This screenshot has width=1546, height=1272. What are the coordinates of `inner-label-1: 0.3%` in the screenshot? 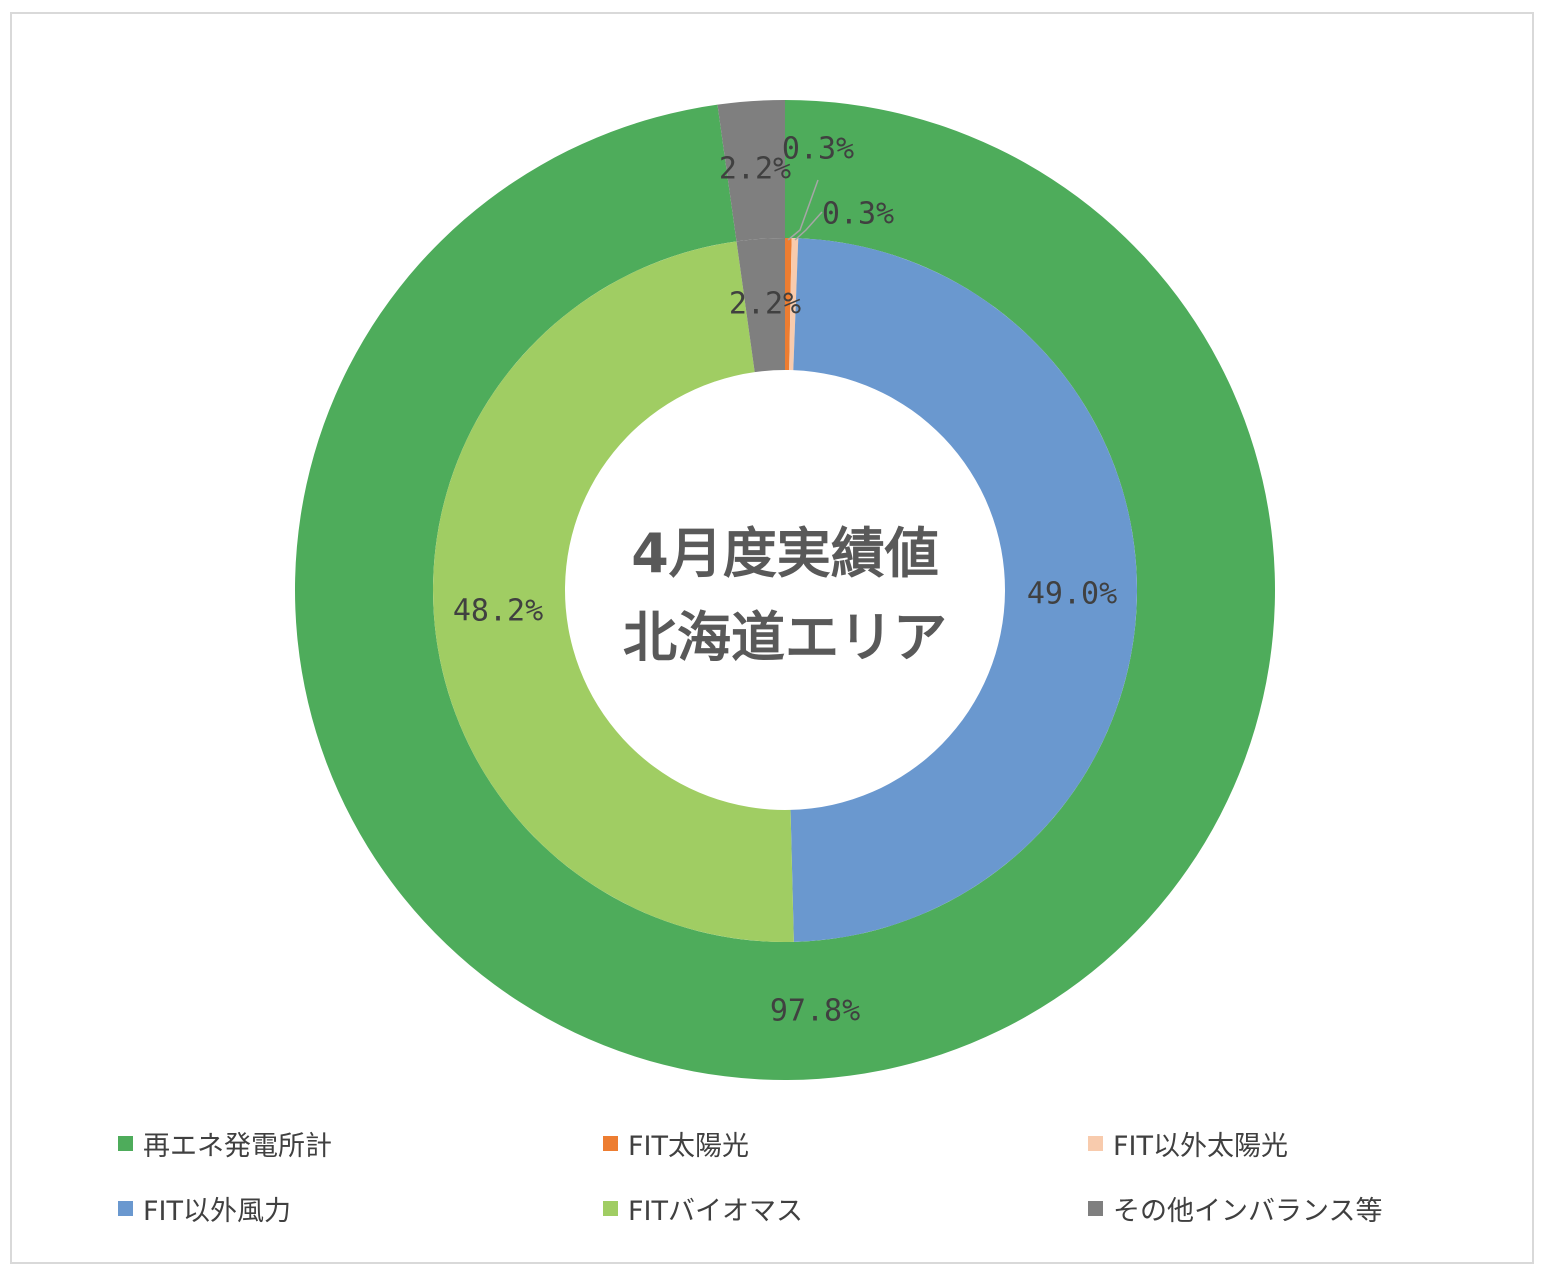 It's located at (858, 214).